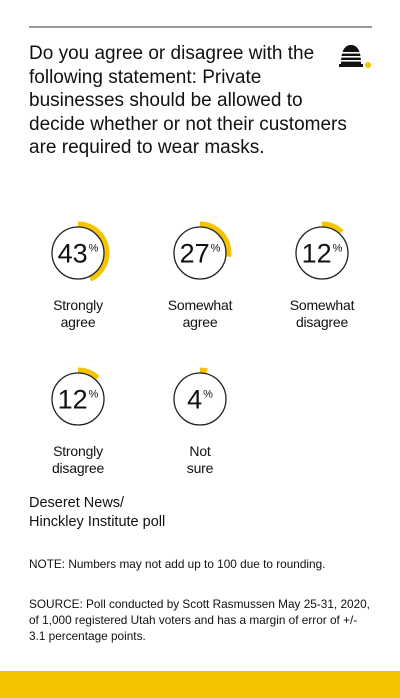  I want to click on beehive-icon, so click(355, 56).